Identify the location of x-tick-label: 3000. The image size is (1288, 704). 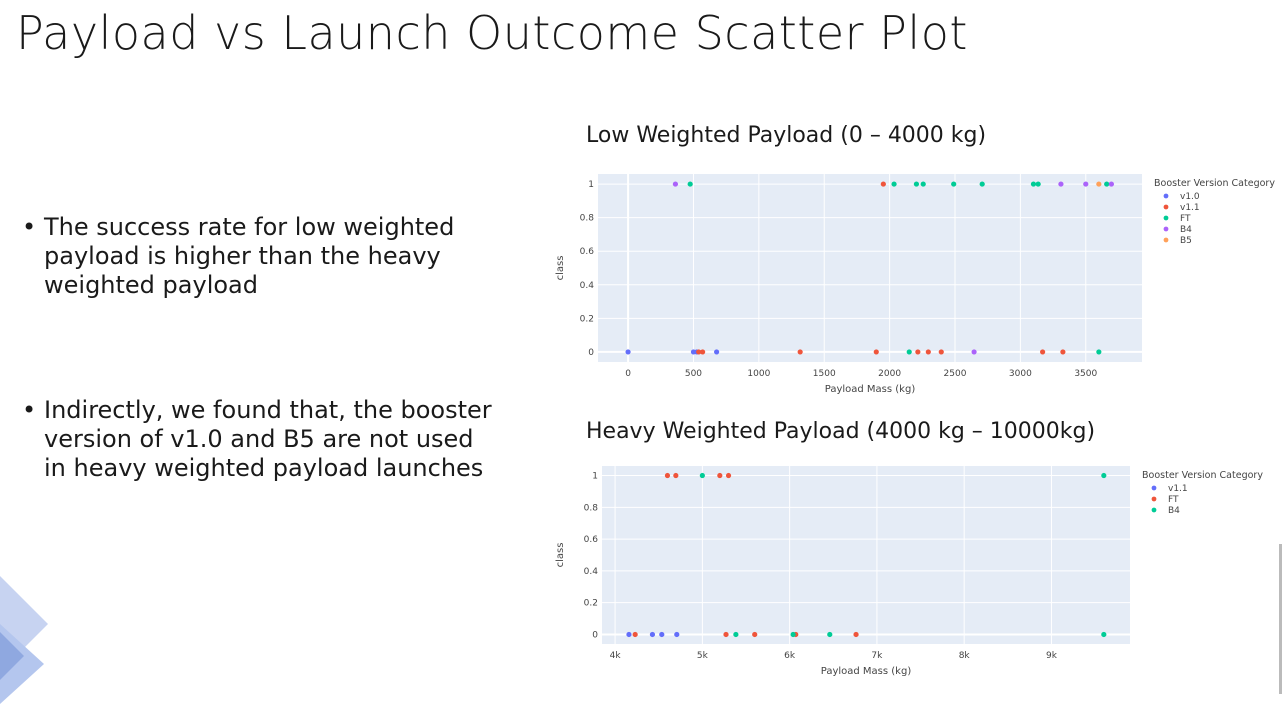
(1020, 374).